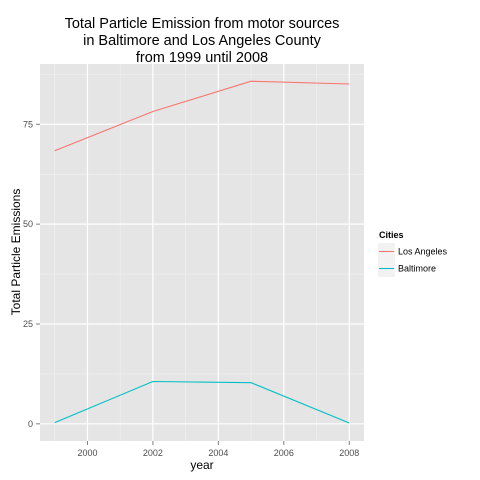  I want to click on y-axis-title: Total Particle Emissions, so click(16, 252).